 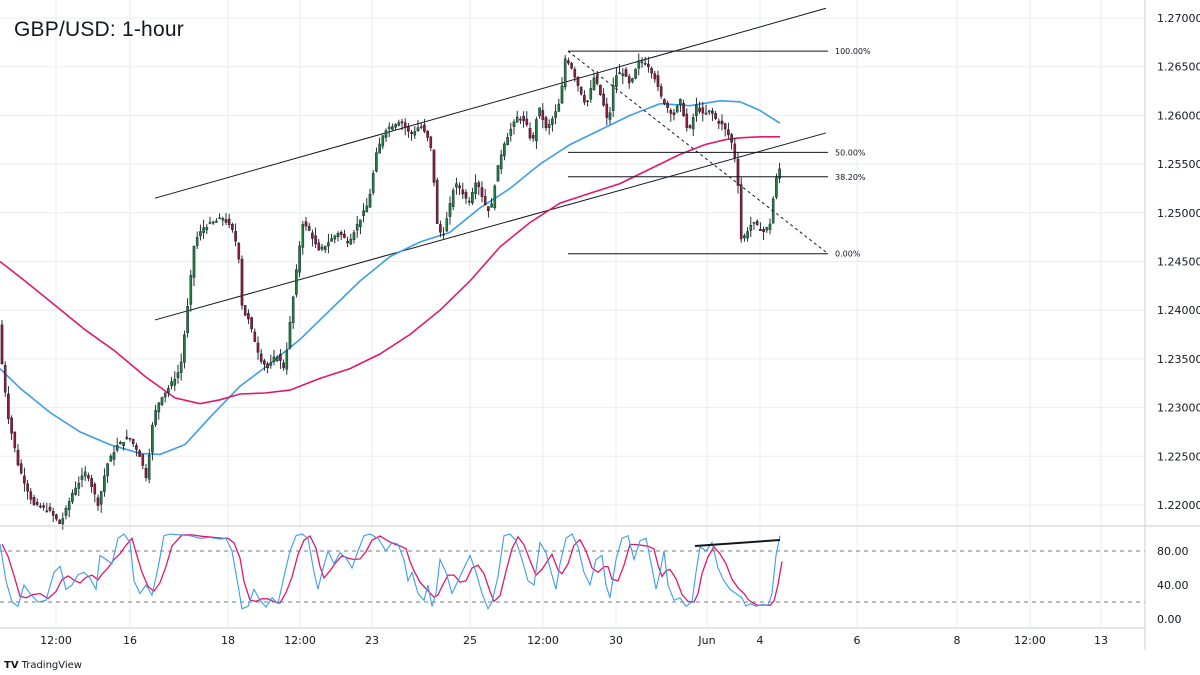 I want to click on price-tick-label: 1.25500, so click(x=1178, y=164).